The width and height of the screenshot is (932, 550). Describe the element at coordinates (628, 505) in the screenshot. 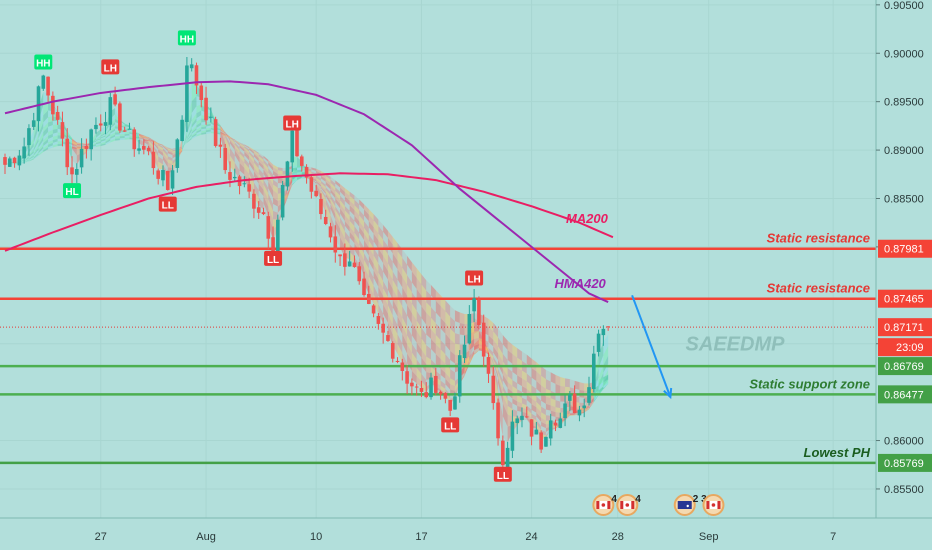

I see `event-marker: 4` at that location.